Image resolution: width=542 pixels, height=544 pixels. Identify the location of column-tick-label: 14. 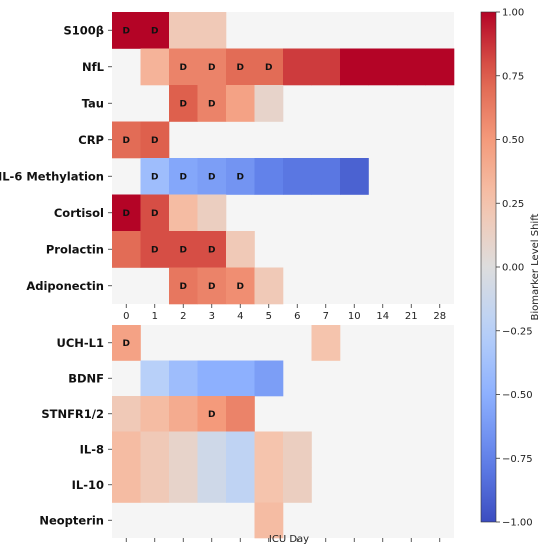
(382, 316).